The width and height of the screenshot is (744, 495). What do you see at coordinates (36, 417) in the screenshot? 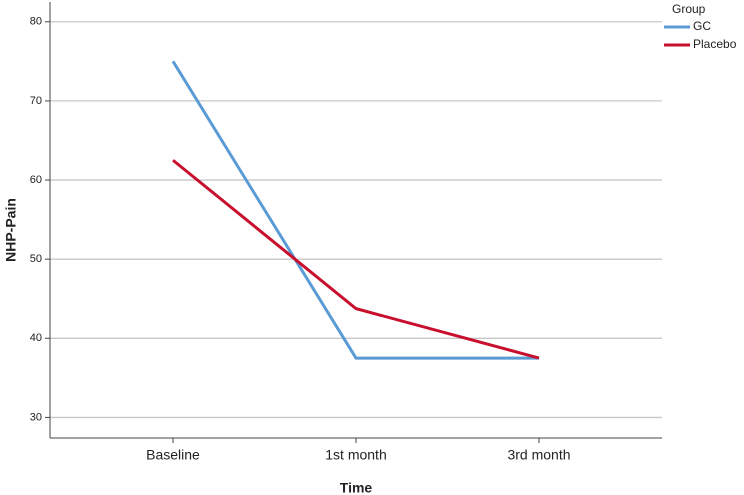
I see `y-tick-label: 30` at bounding box center [36, 417].